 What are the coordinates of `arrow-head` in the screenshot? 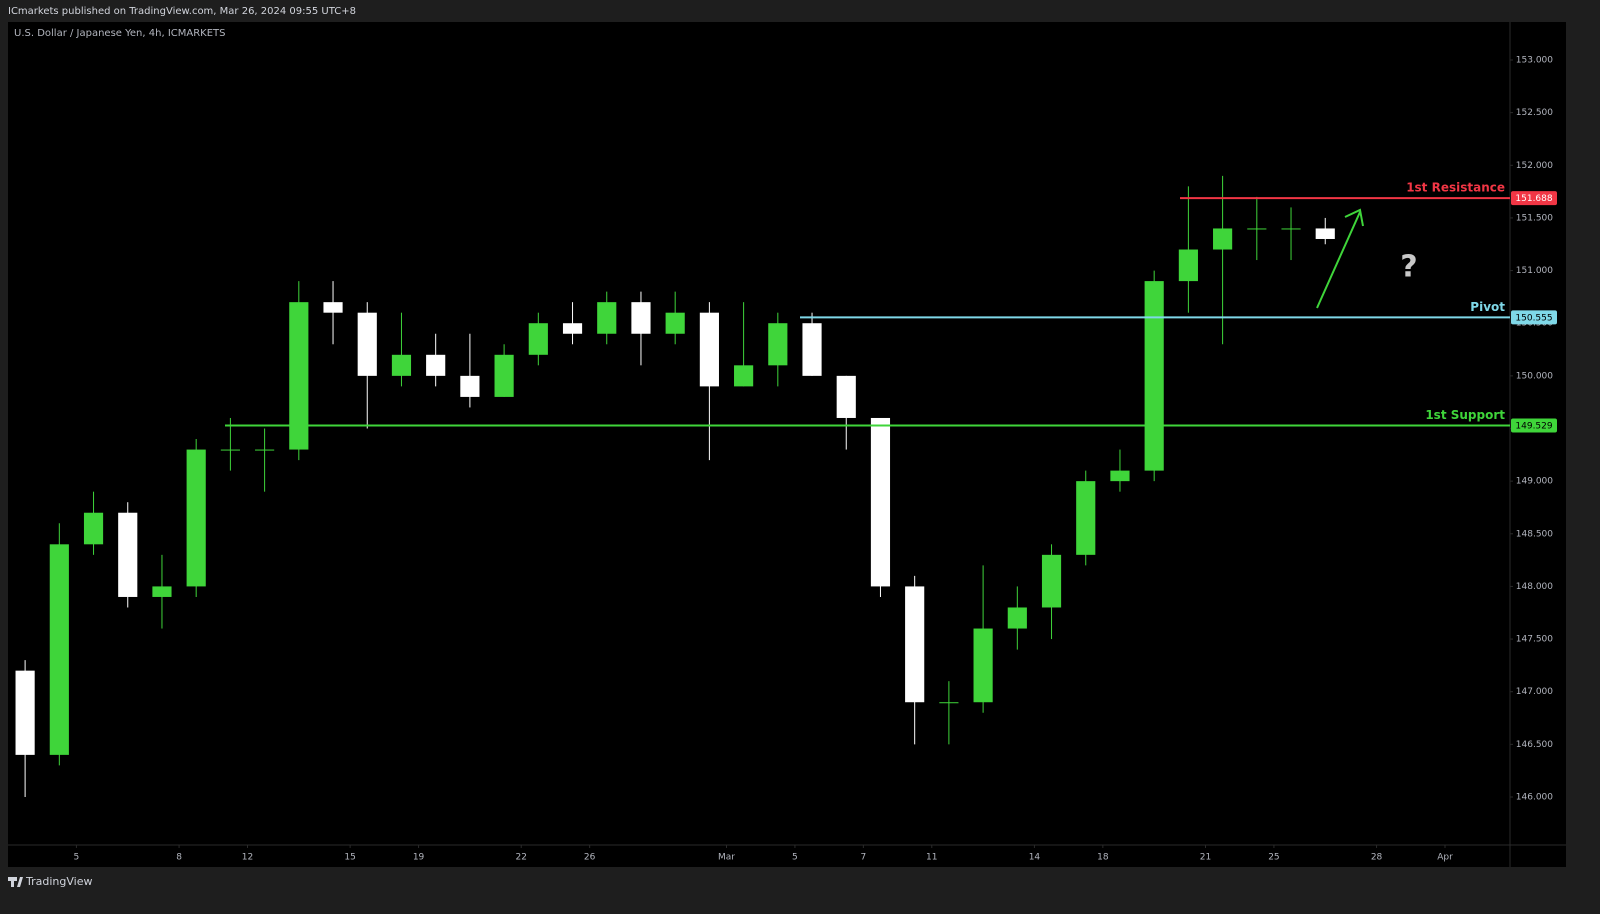 It's located at (1354, 217).